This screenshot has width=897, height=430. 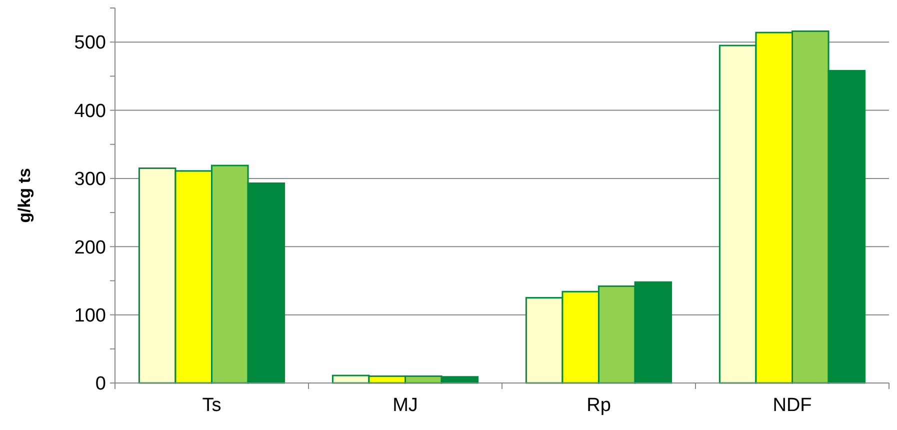 What do you see at coordinates (405, 405) in the screenshot?
I see `x-tick-label: MJ` at bounding box center [405, 405].